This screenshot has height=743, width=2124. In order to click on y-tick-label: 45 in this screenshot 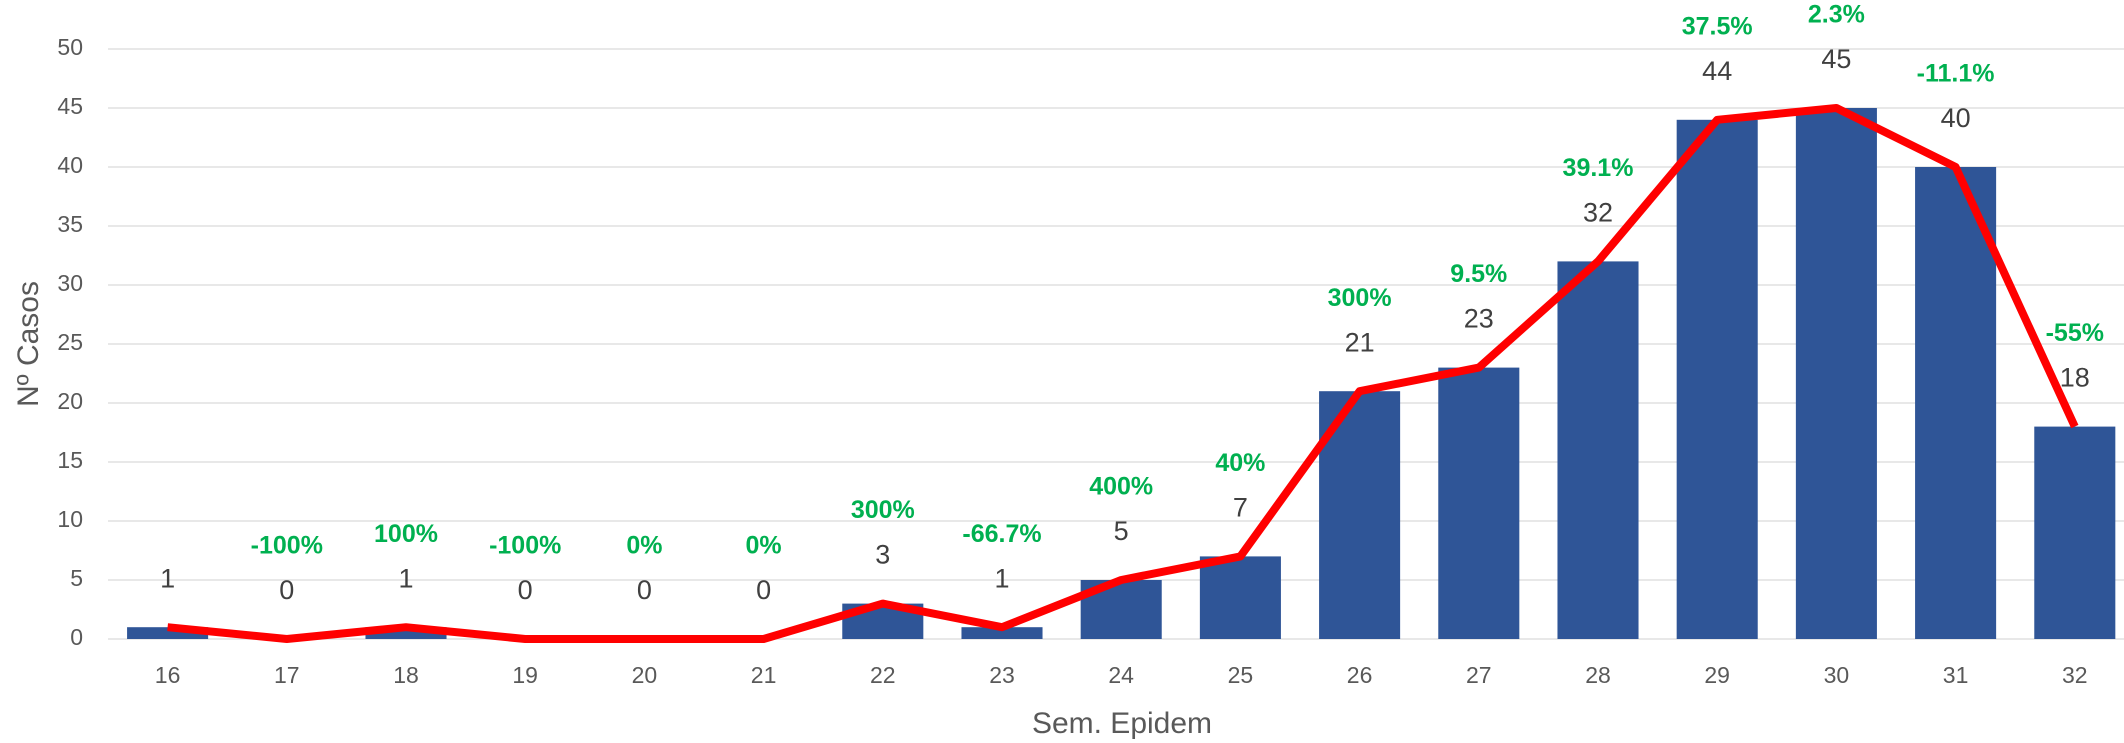, I will do `click(70, 106)`.